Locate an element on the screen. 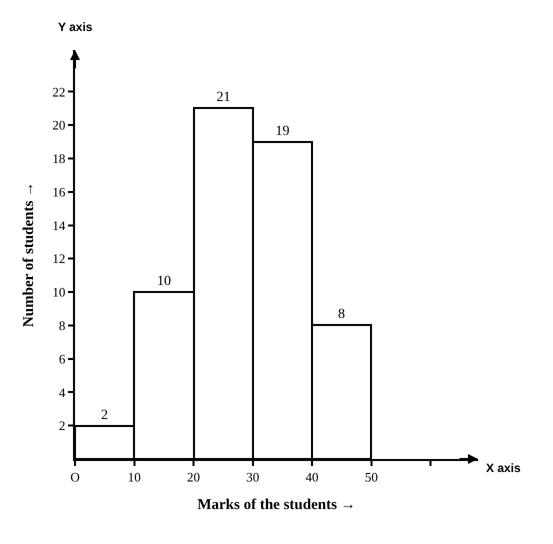 Image resolution: width=553 pixels, height=544 pixels. x-tick-label: 10 is located at coordinates (134, 477).